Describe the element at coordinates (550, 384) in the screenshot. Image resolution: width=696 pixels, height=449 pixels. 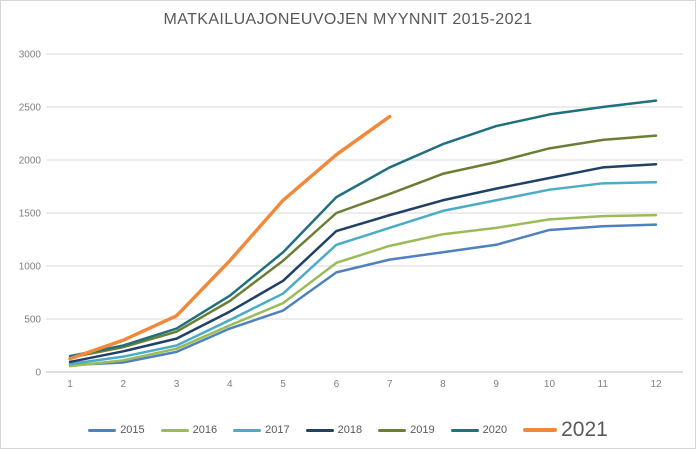
I see `x-tick-label: 10` at that location.